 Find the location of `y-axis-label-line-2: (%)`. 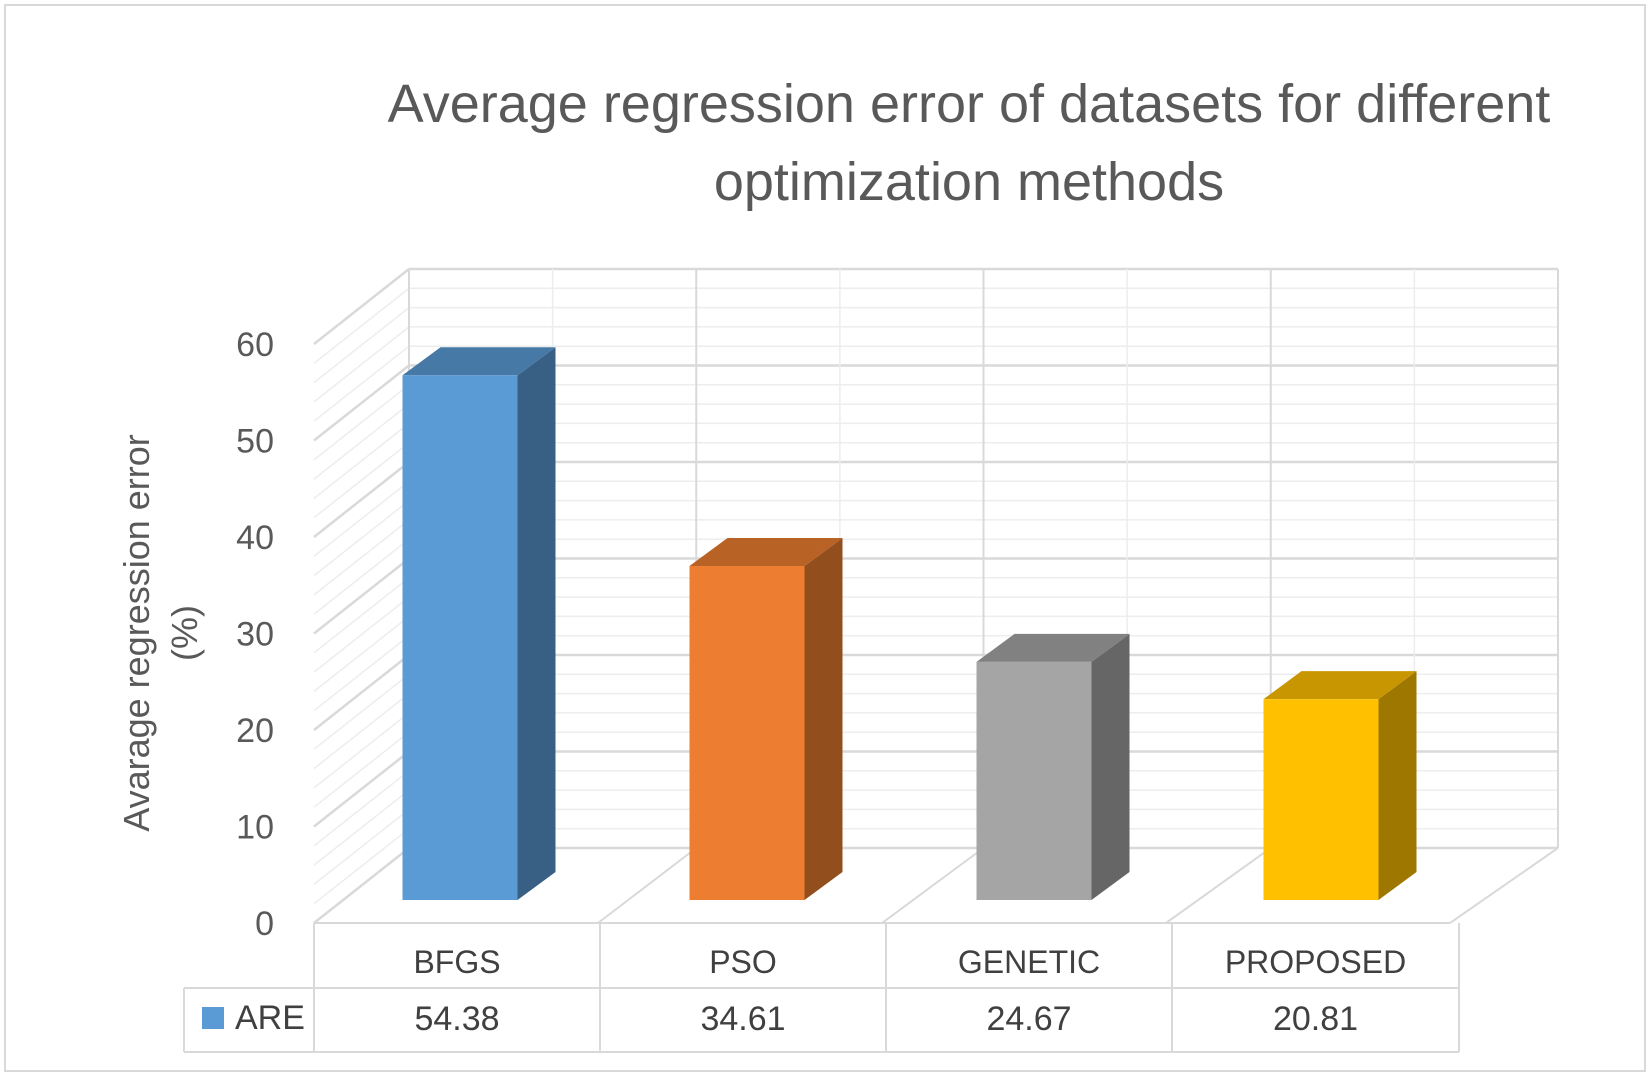

y-axis-label-line-2: (%) is located at coordinates (184, 633).